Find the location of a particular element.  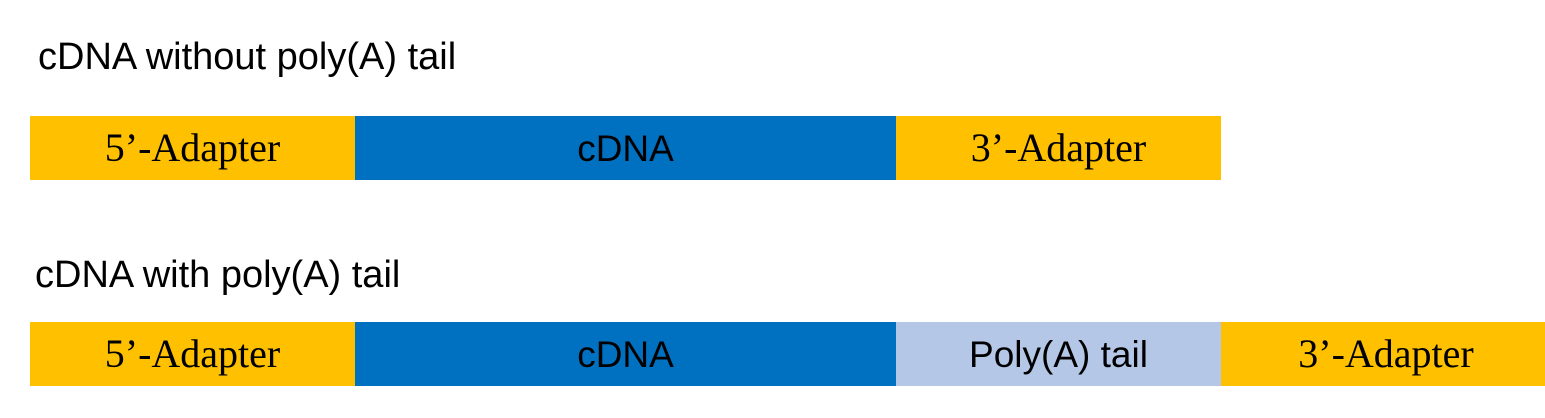

diagram-title-with-polya: cDNA with poly(A) tail is located at coordinates (218, 275).